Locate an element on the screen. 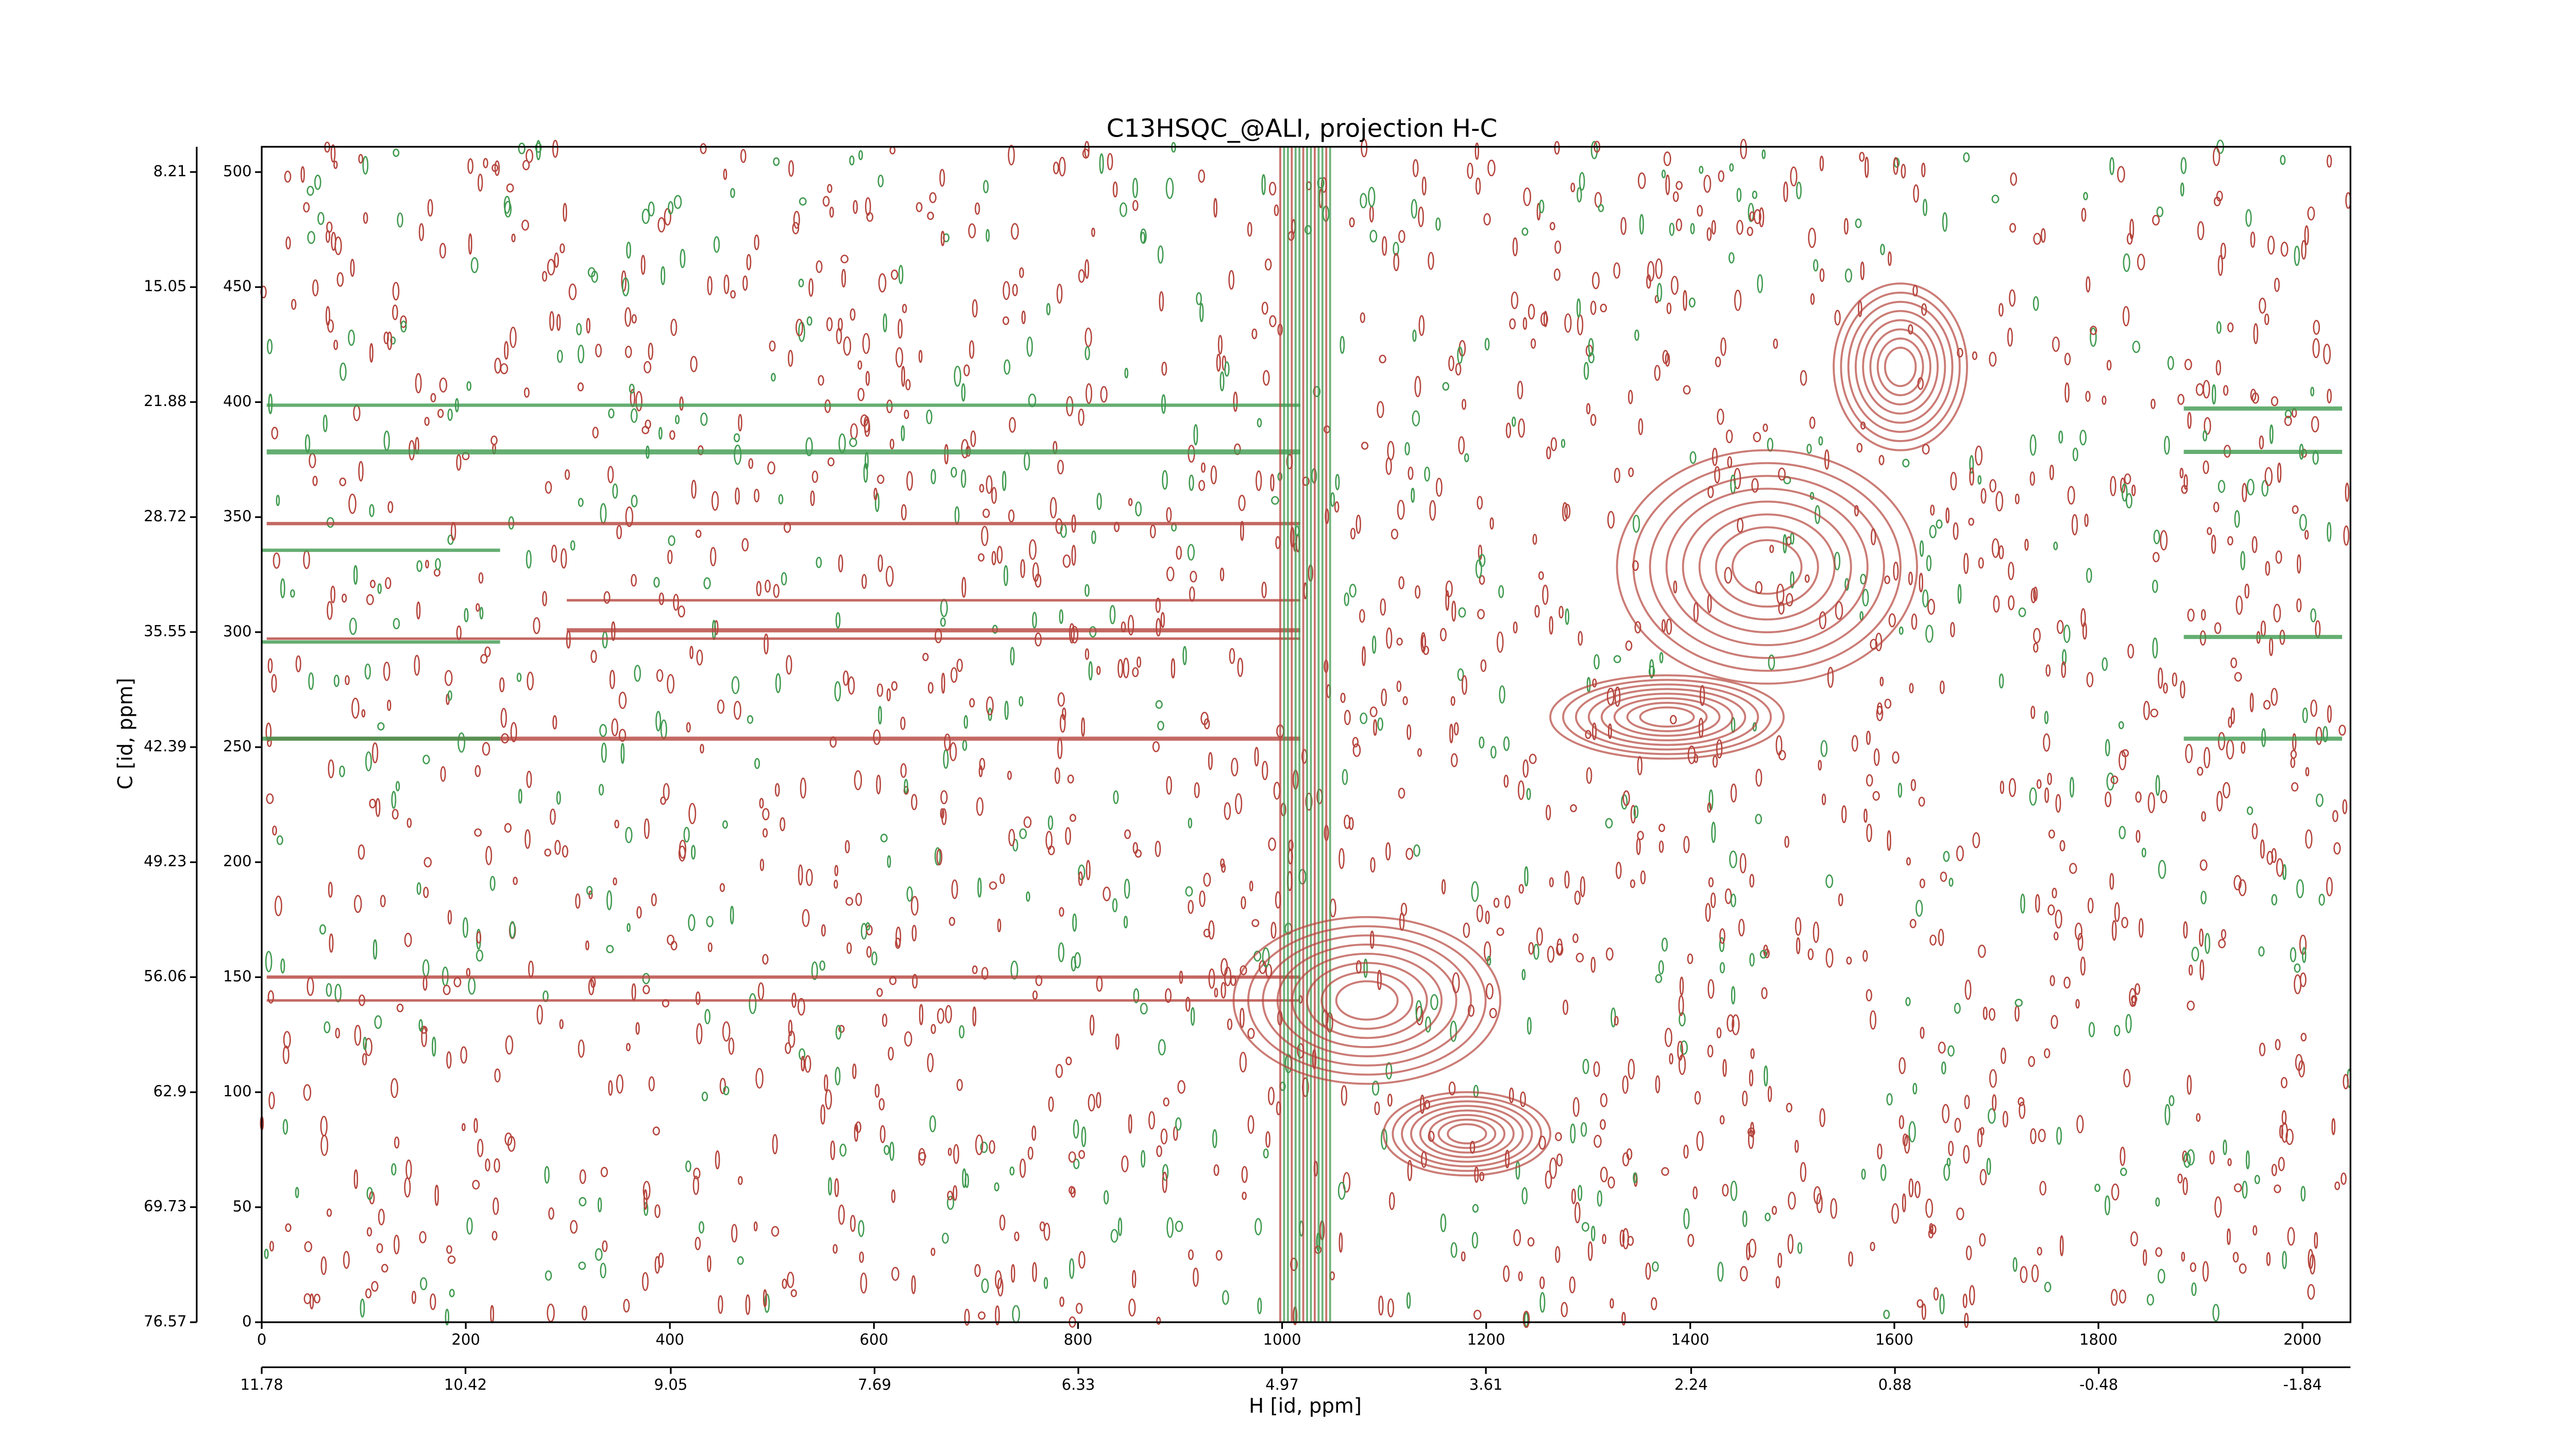  y-tick-label: 150 is located at coordinates (237, 976).